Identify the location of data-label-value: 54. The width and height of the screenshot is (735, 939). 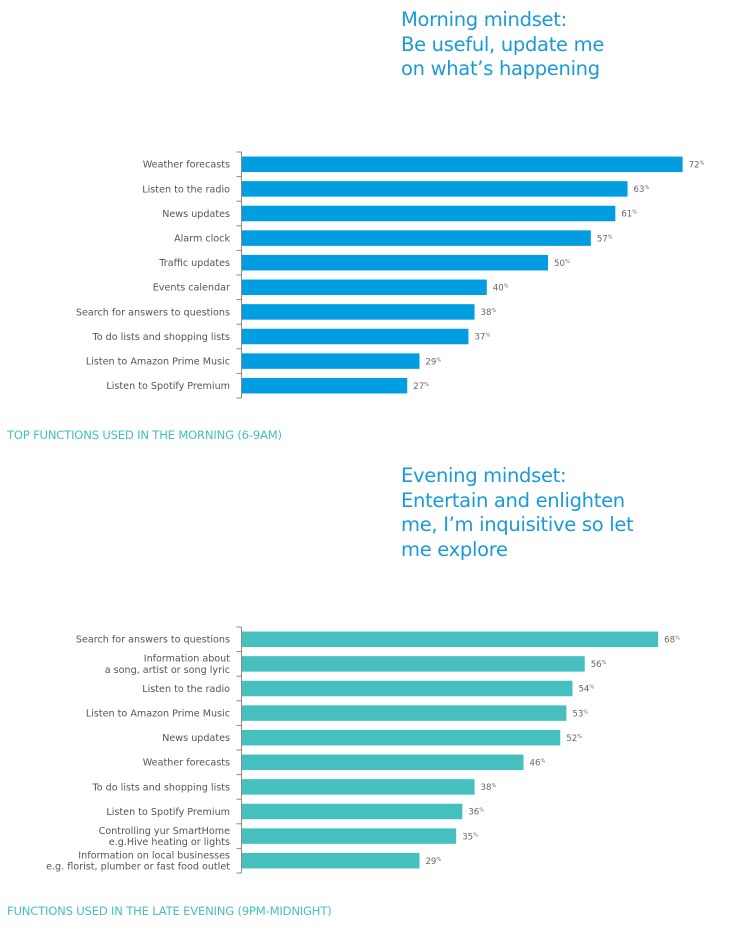
(583, 690).